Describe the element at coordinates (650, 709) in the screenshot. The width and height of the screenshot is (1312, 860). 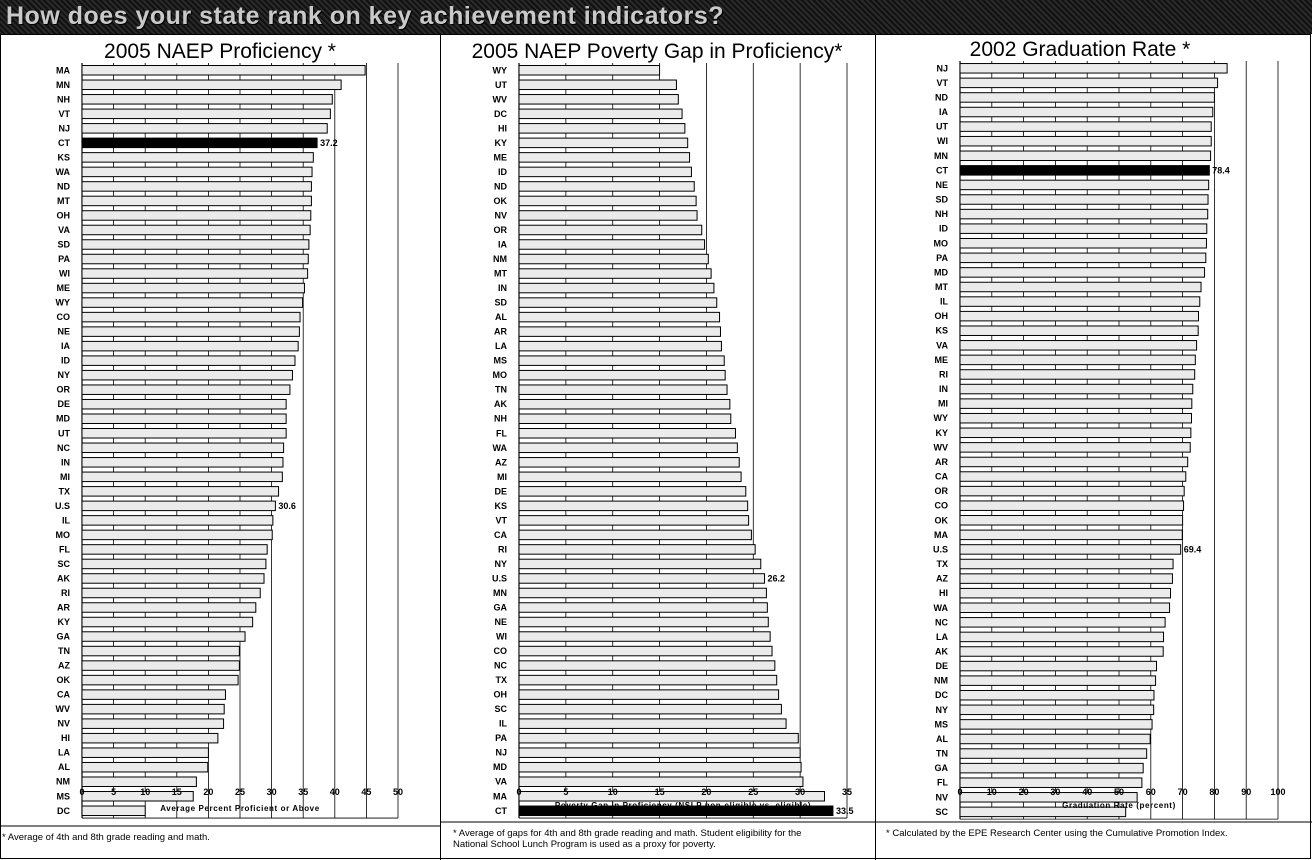
I see `bar-sc` at that location.